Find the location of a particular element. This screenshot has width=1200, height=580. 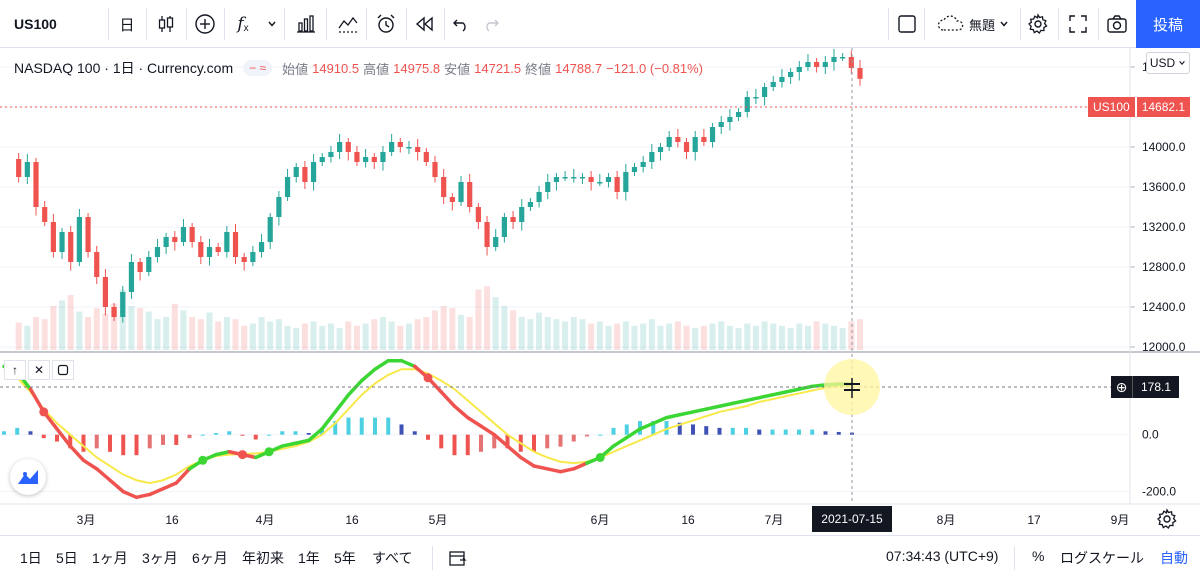

candle-style-button is located at coordinates (166, 24).